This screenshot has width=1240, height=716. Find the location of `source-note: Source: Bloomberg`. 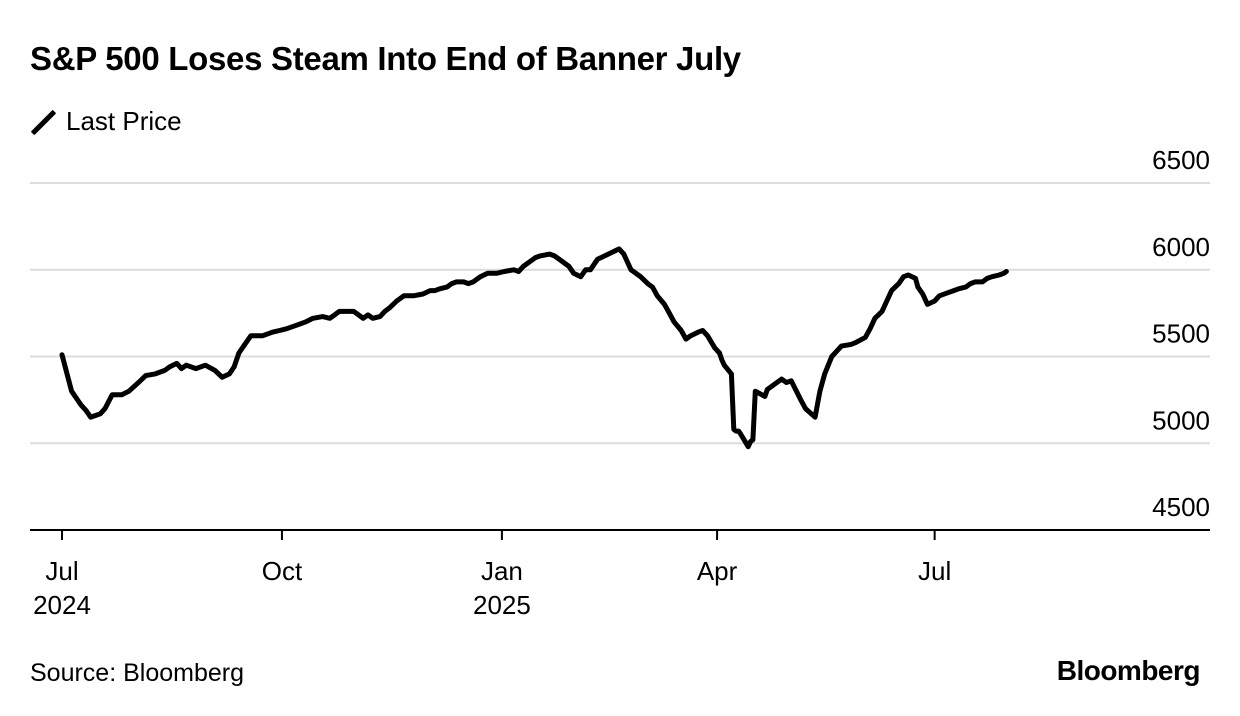

source-note: Source: Bloomberg is located at coordinates (137, 673).